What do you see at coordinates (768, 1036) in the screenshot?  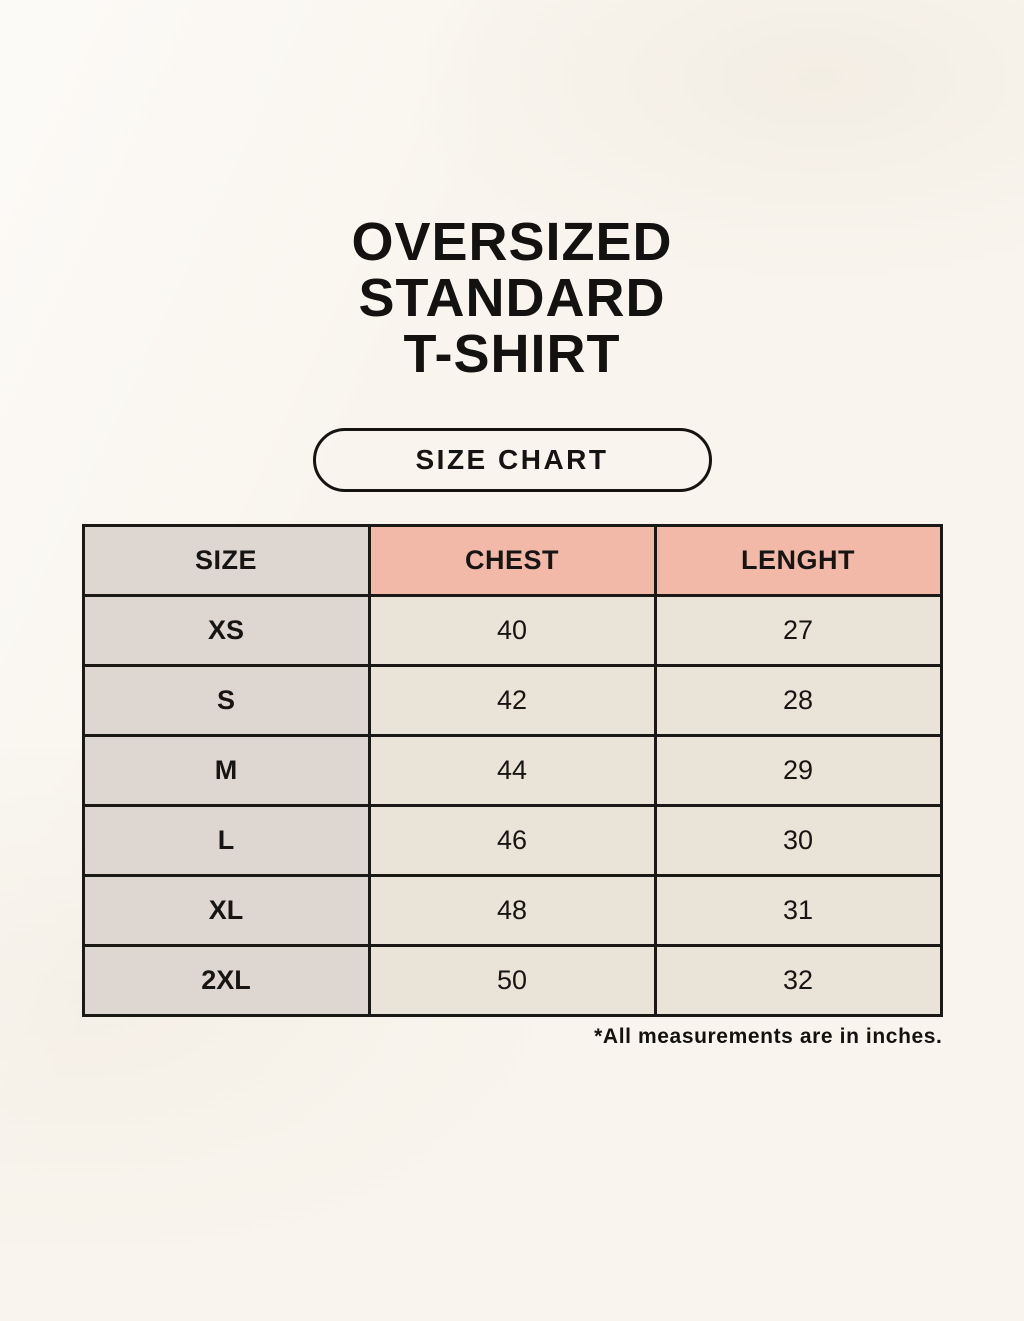 I see `measurements-footnote: *All measurements are in inches.` at bounding box center [768, 1036].